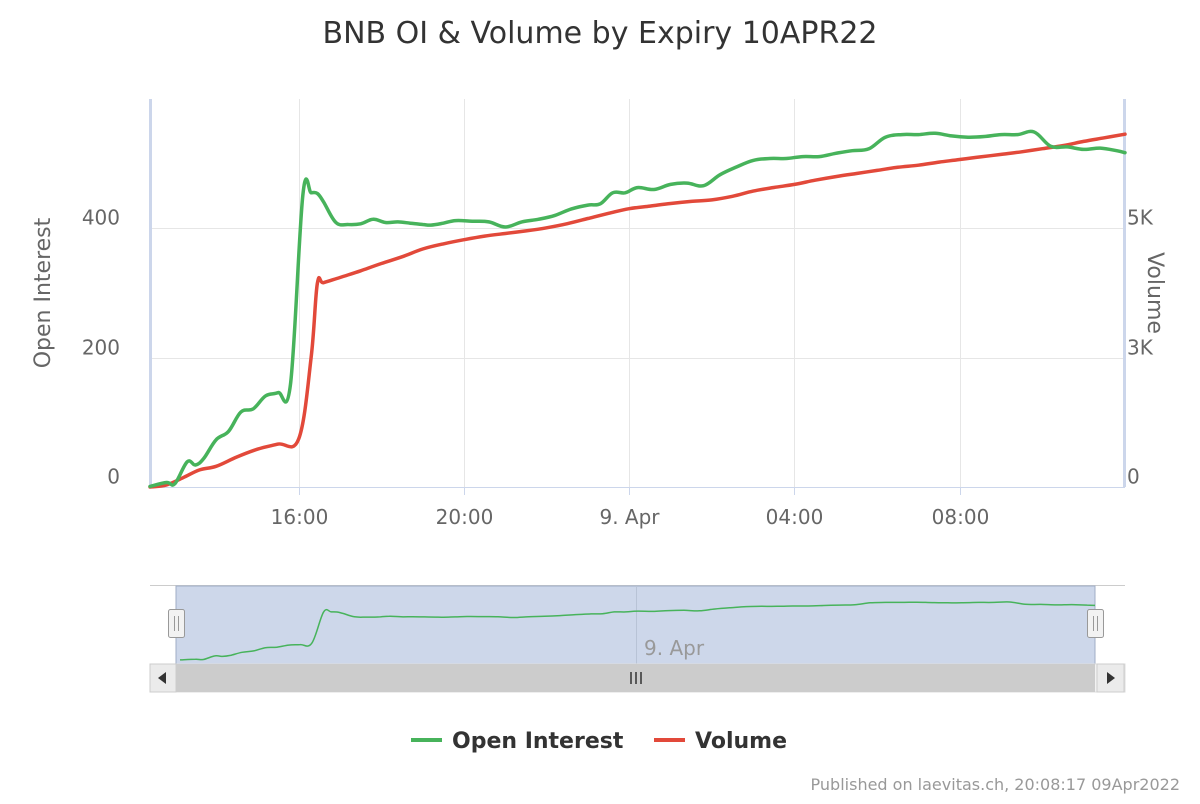 This screenshot has width=1200, height=804. I want to click on navigator-selected-range, so click(635, 625).